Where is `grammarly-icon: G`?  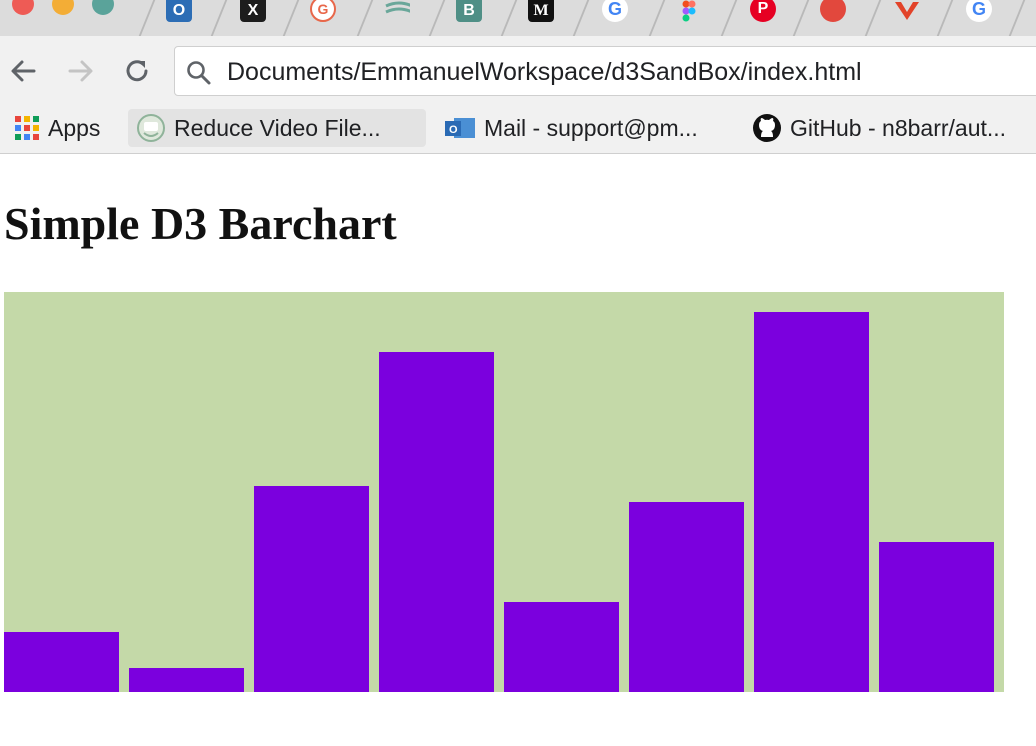 grammarly-icon: G is located at coordinates (323, 9).